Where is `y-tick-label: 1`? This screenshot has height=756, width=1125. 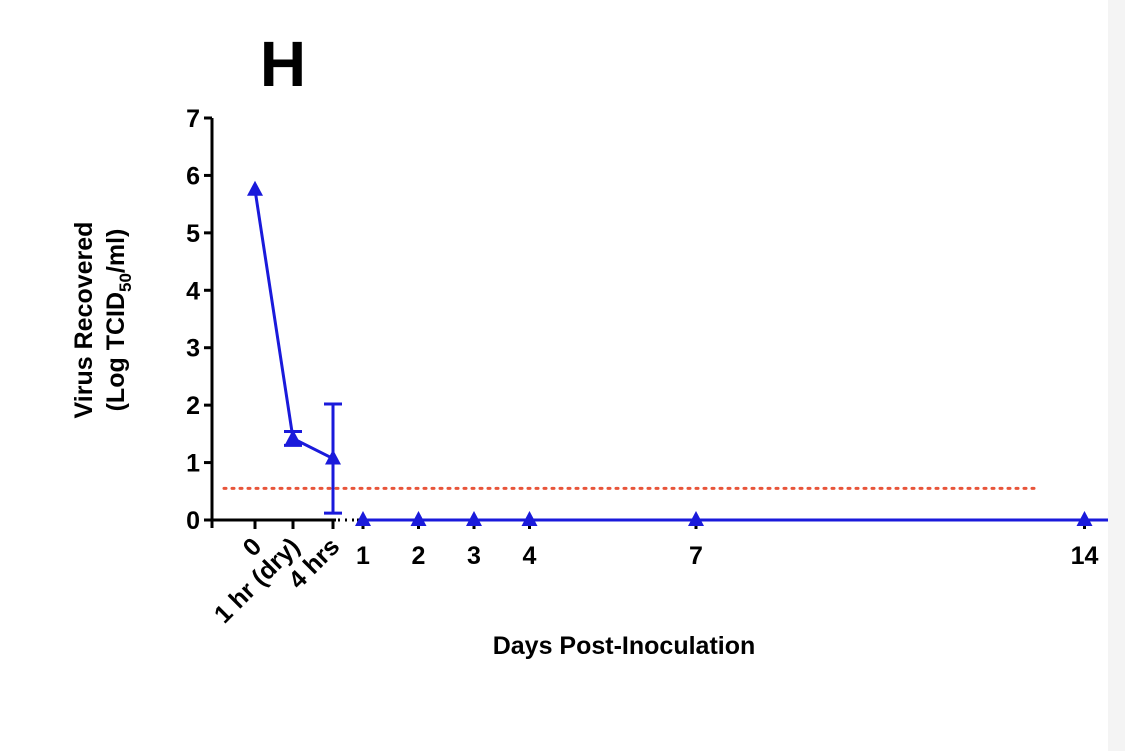
y-tick-label: 1 is located at coordinates (193, 464).